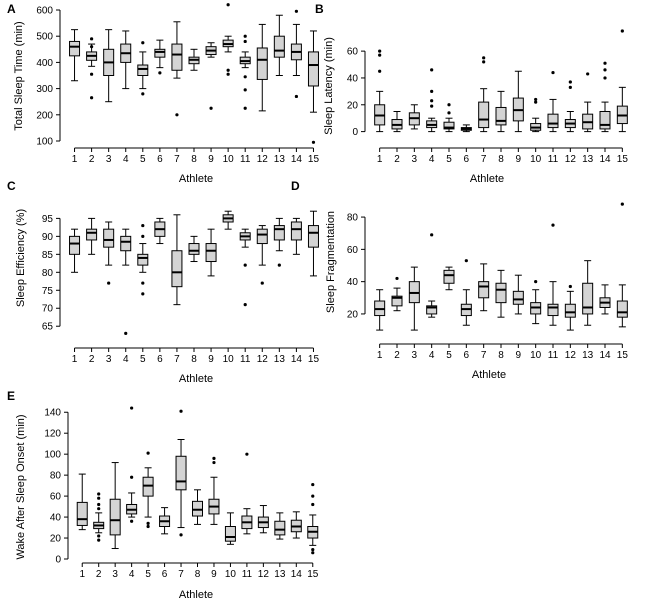 This screenshot has height=610, width=648. Describe the element at coordinates (536, 159) in the screenshot. I see `panel-b-x-tick-label: 10` at that location.